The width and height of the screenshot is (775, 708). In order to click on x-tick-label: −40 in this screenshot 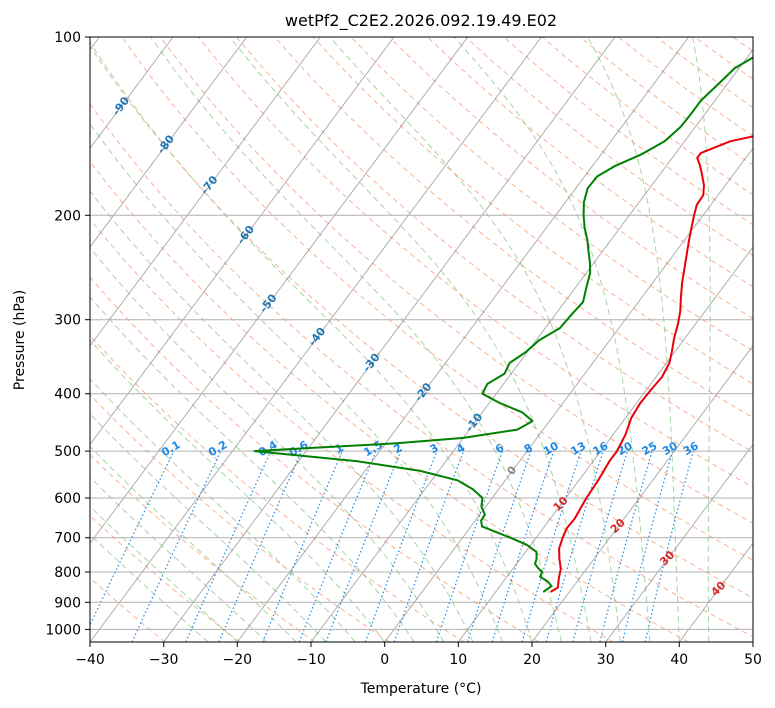, I will do `click(90, 660)`.